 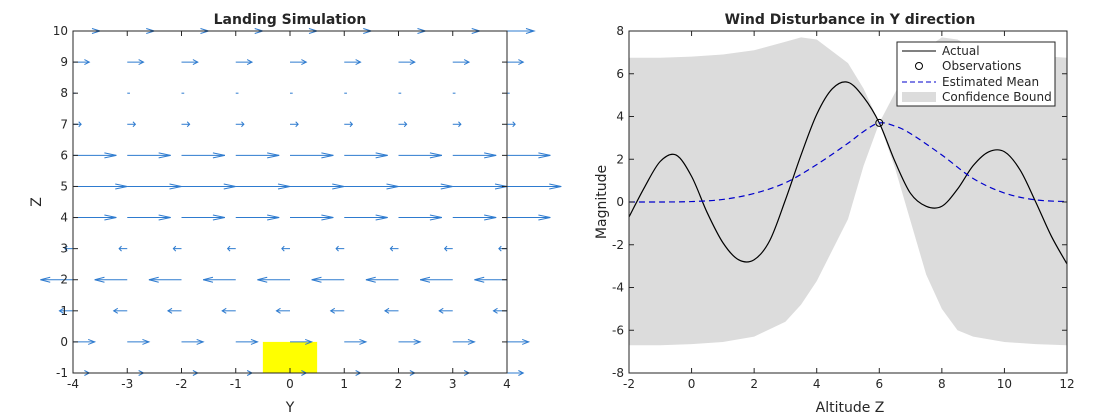 I want to click on legend-estimated-mean-label: Estimated Mean, so click(x=990, y=82).